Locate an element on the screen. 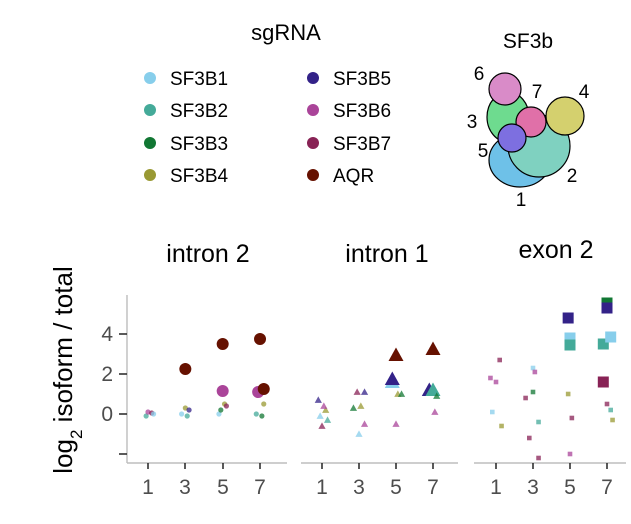 The width and height of the screenshot is (631, 524). x-tick-label-3: 3 is located at coordinates (185, 487).